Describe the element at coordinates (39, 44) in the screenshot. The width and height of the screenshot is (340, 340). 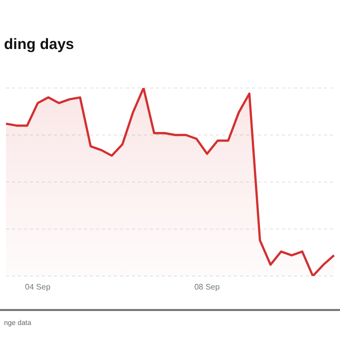
I see `chart-title: ding days` at that location.